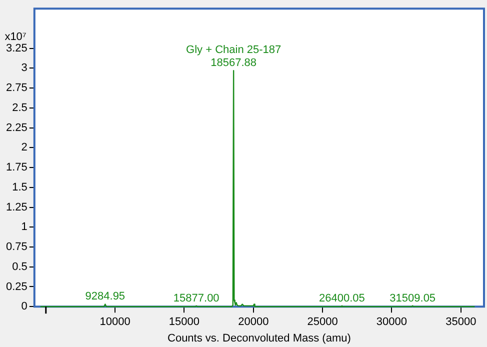 The width and height of the screenshot is (487, 347). I want to click on x-axis-title: Counts vs. Deconvoluted Mass (amu), so click(259, 338).